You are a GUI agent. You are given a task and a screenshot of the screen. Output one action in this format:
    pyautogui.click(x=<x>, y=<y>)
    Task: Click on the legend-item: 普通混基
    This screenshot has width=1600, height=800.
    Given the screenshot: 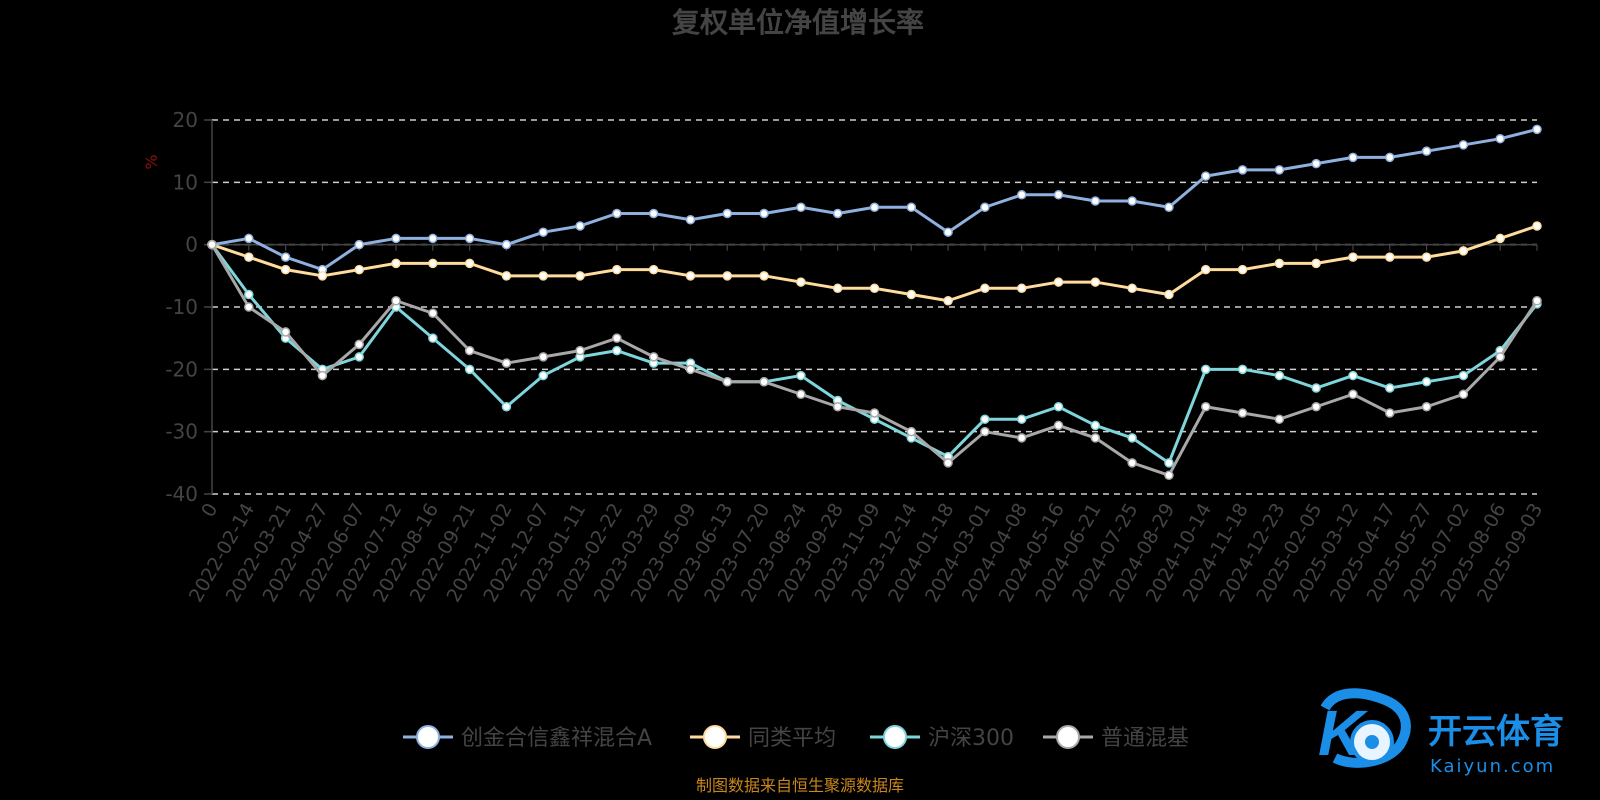 What is the action you would take?
    pyautogui.click(x=1116, y=738)
    